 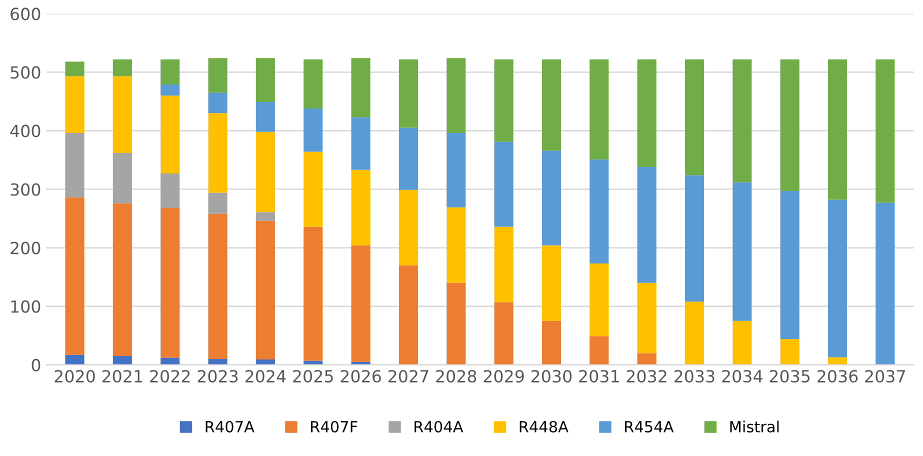 I want to click on x-tick-label: 2029, so click(x=504, y=376).